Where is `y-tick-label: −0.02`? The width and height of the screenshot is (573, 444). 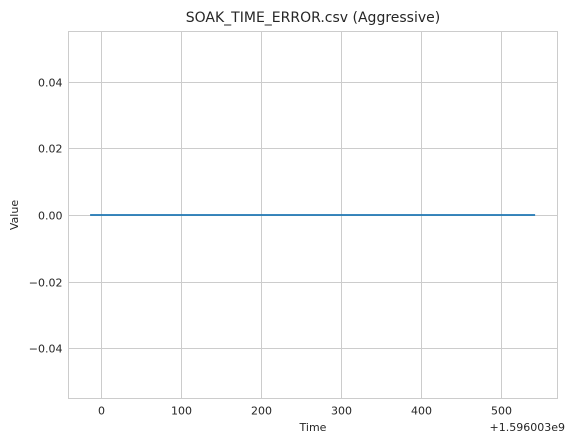 y-tick-label: −0.02 is located at coordinates (46, 283).